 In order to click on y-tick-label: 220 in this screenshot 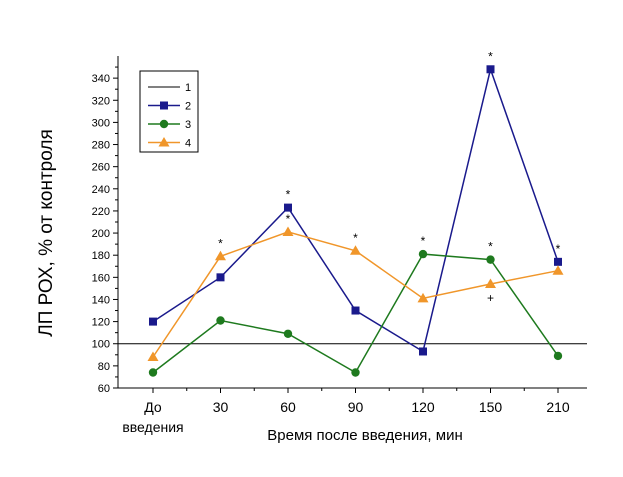, I will do `click(101, 212)`.